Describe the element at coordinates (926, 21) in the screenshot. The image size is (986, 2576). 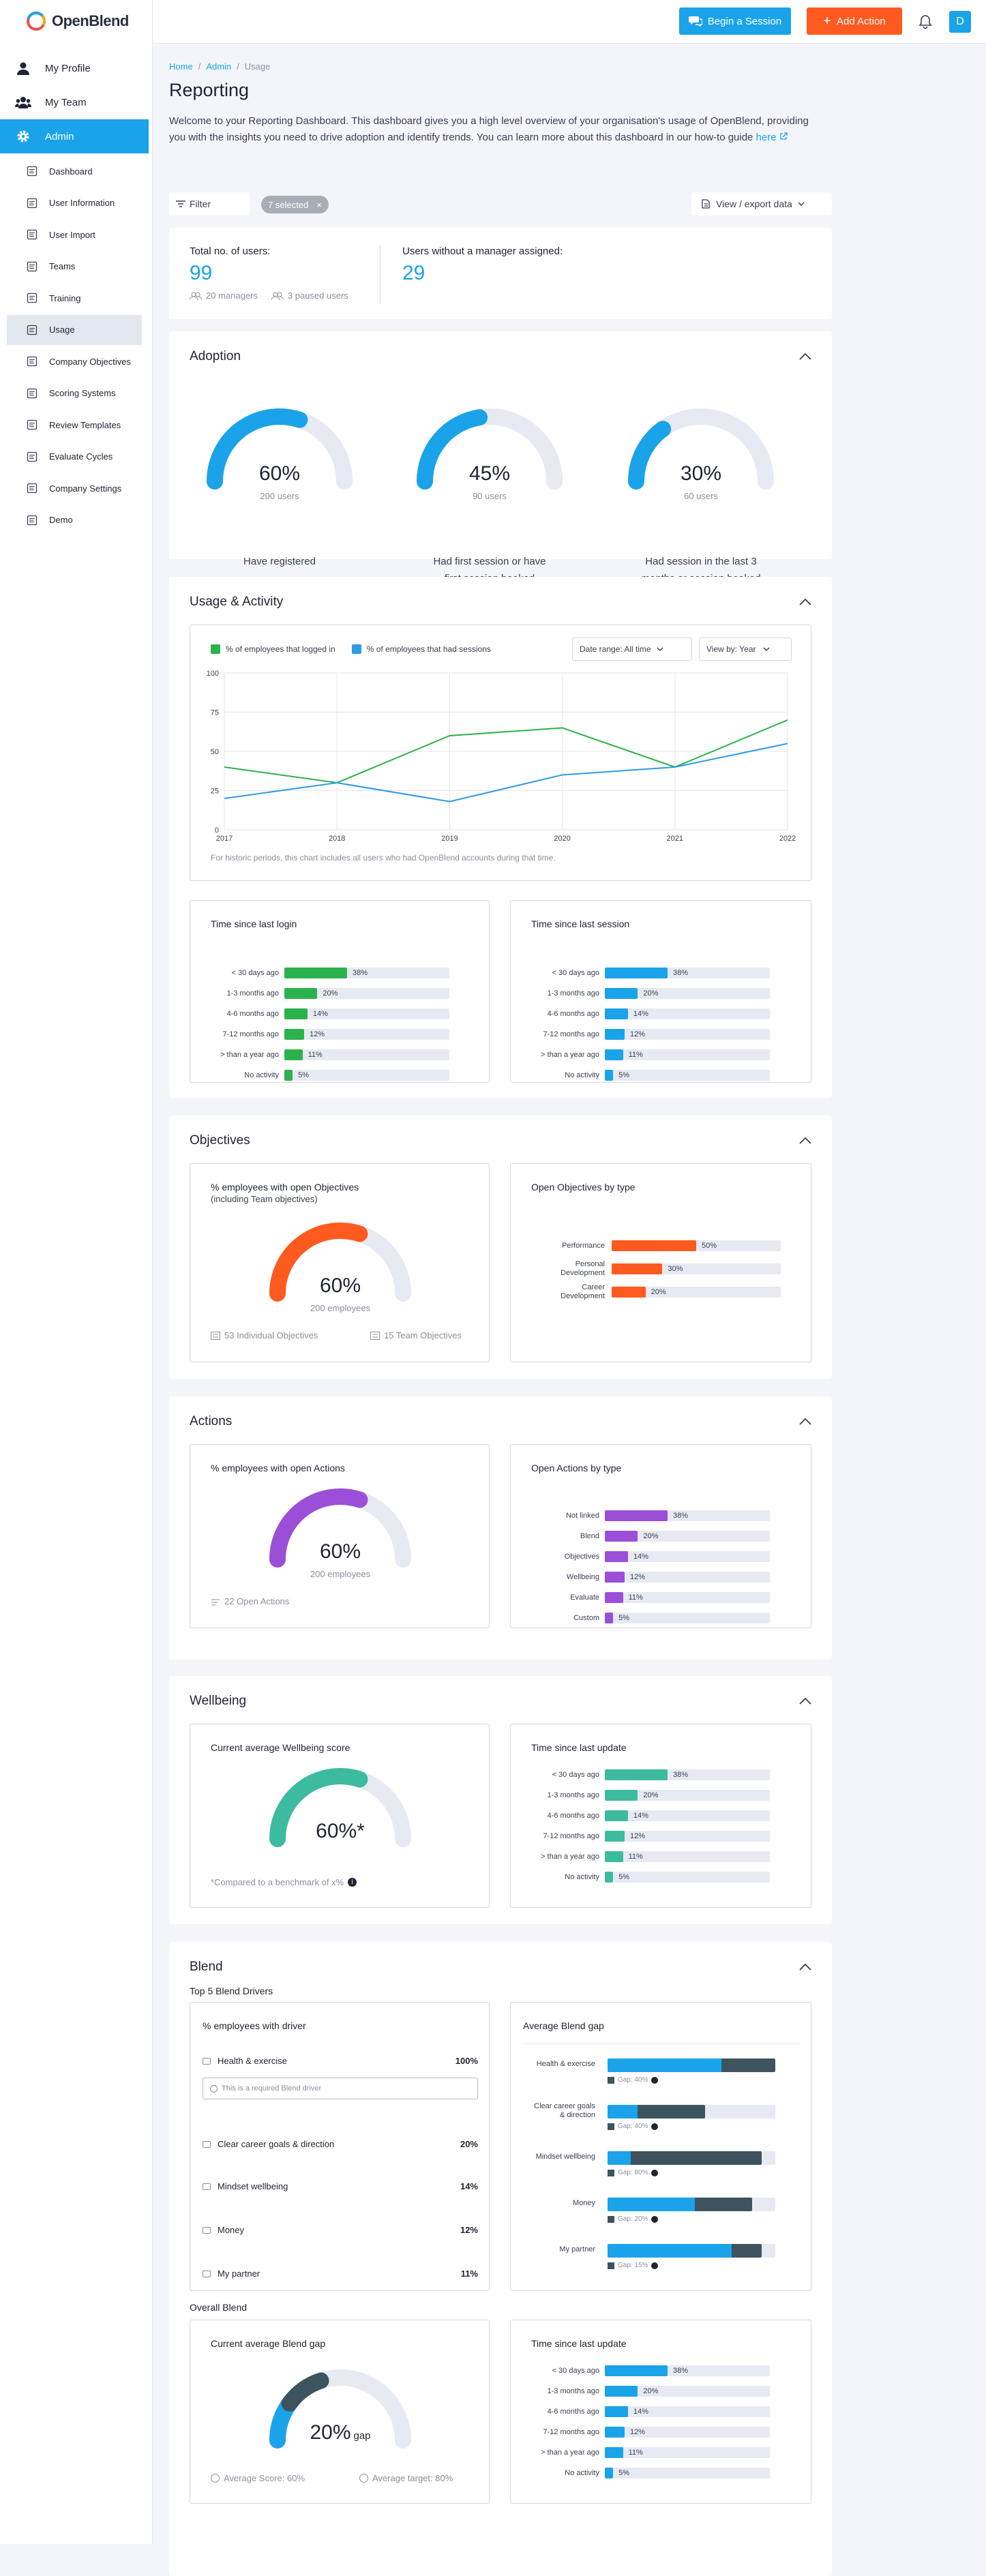
I see `bell-icon` at that location.